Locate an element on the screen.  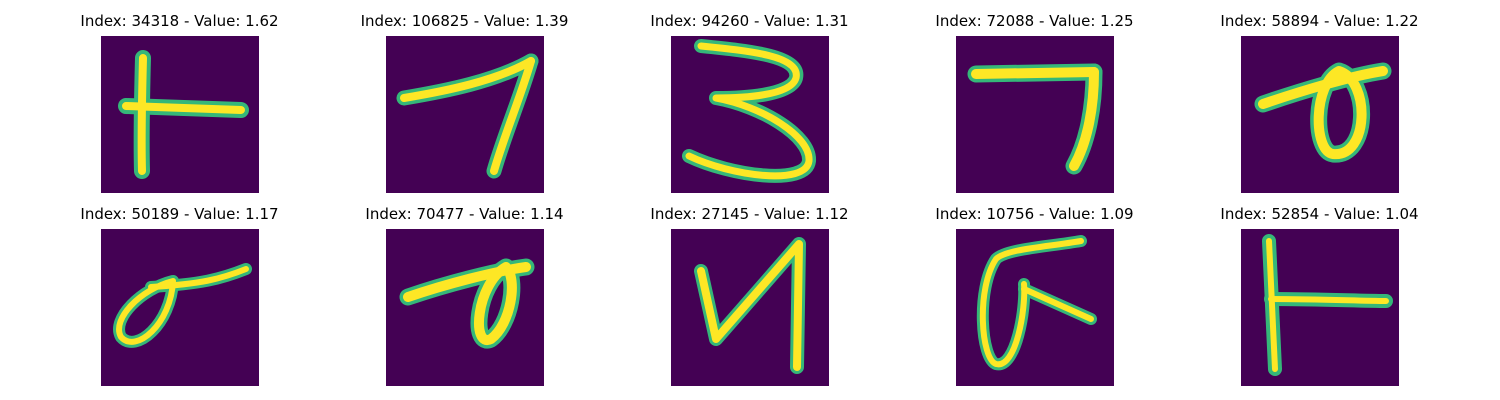
image-panel: Index: 27145 - Value: 1.12 is located at coordinates (749, 300).